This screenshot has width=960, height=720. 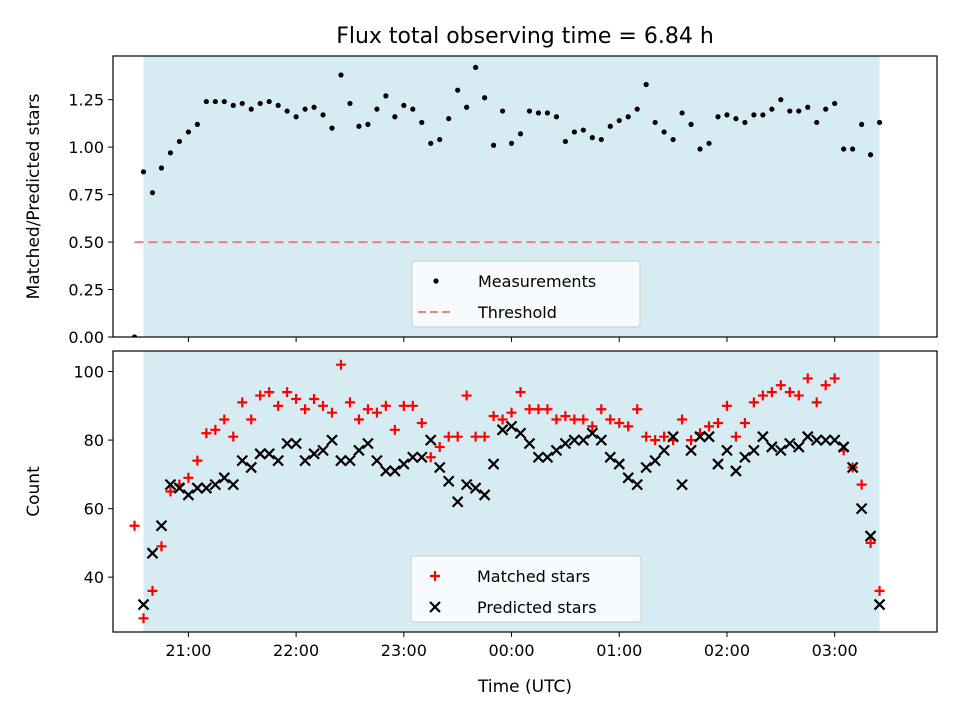 I want to click on y-tick-label: 1.00, so click(x=86, y=147).